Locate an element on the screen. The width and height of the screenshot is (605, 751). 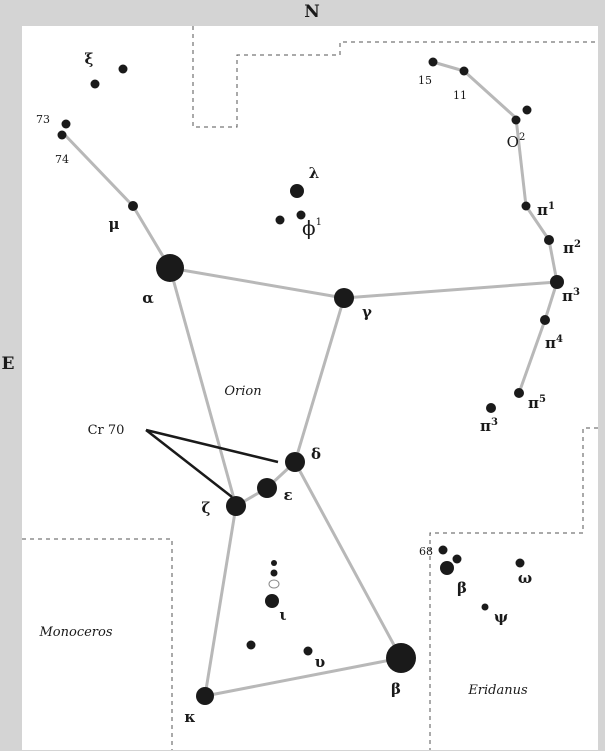
label-pi3-low-sup: 3 is located at coordinates (494, 422).